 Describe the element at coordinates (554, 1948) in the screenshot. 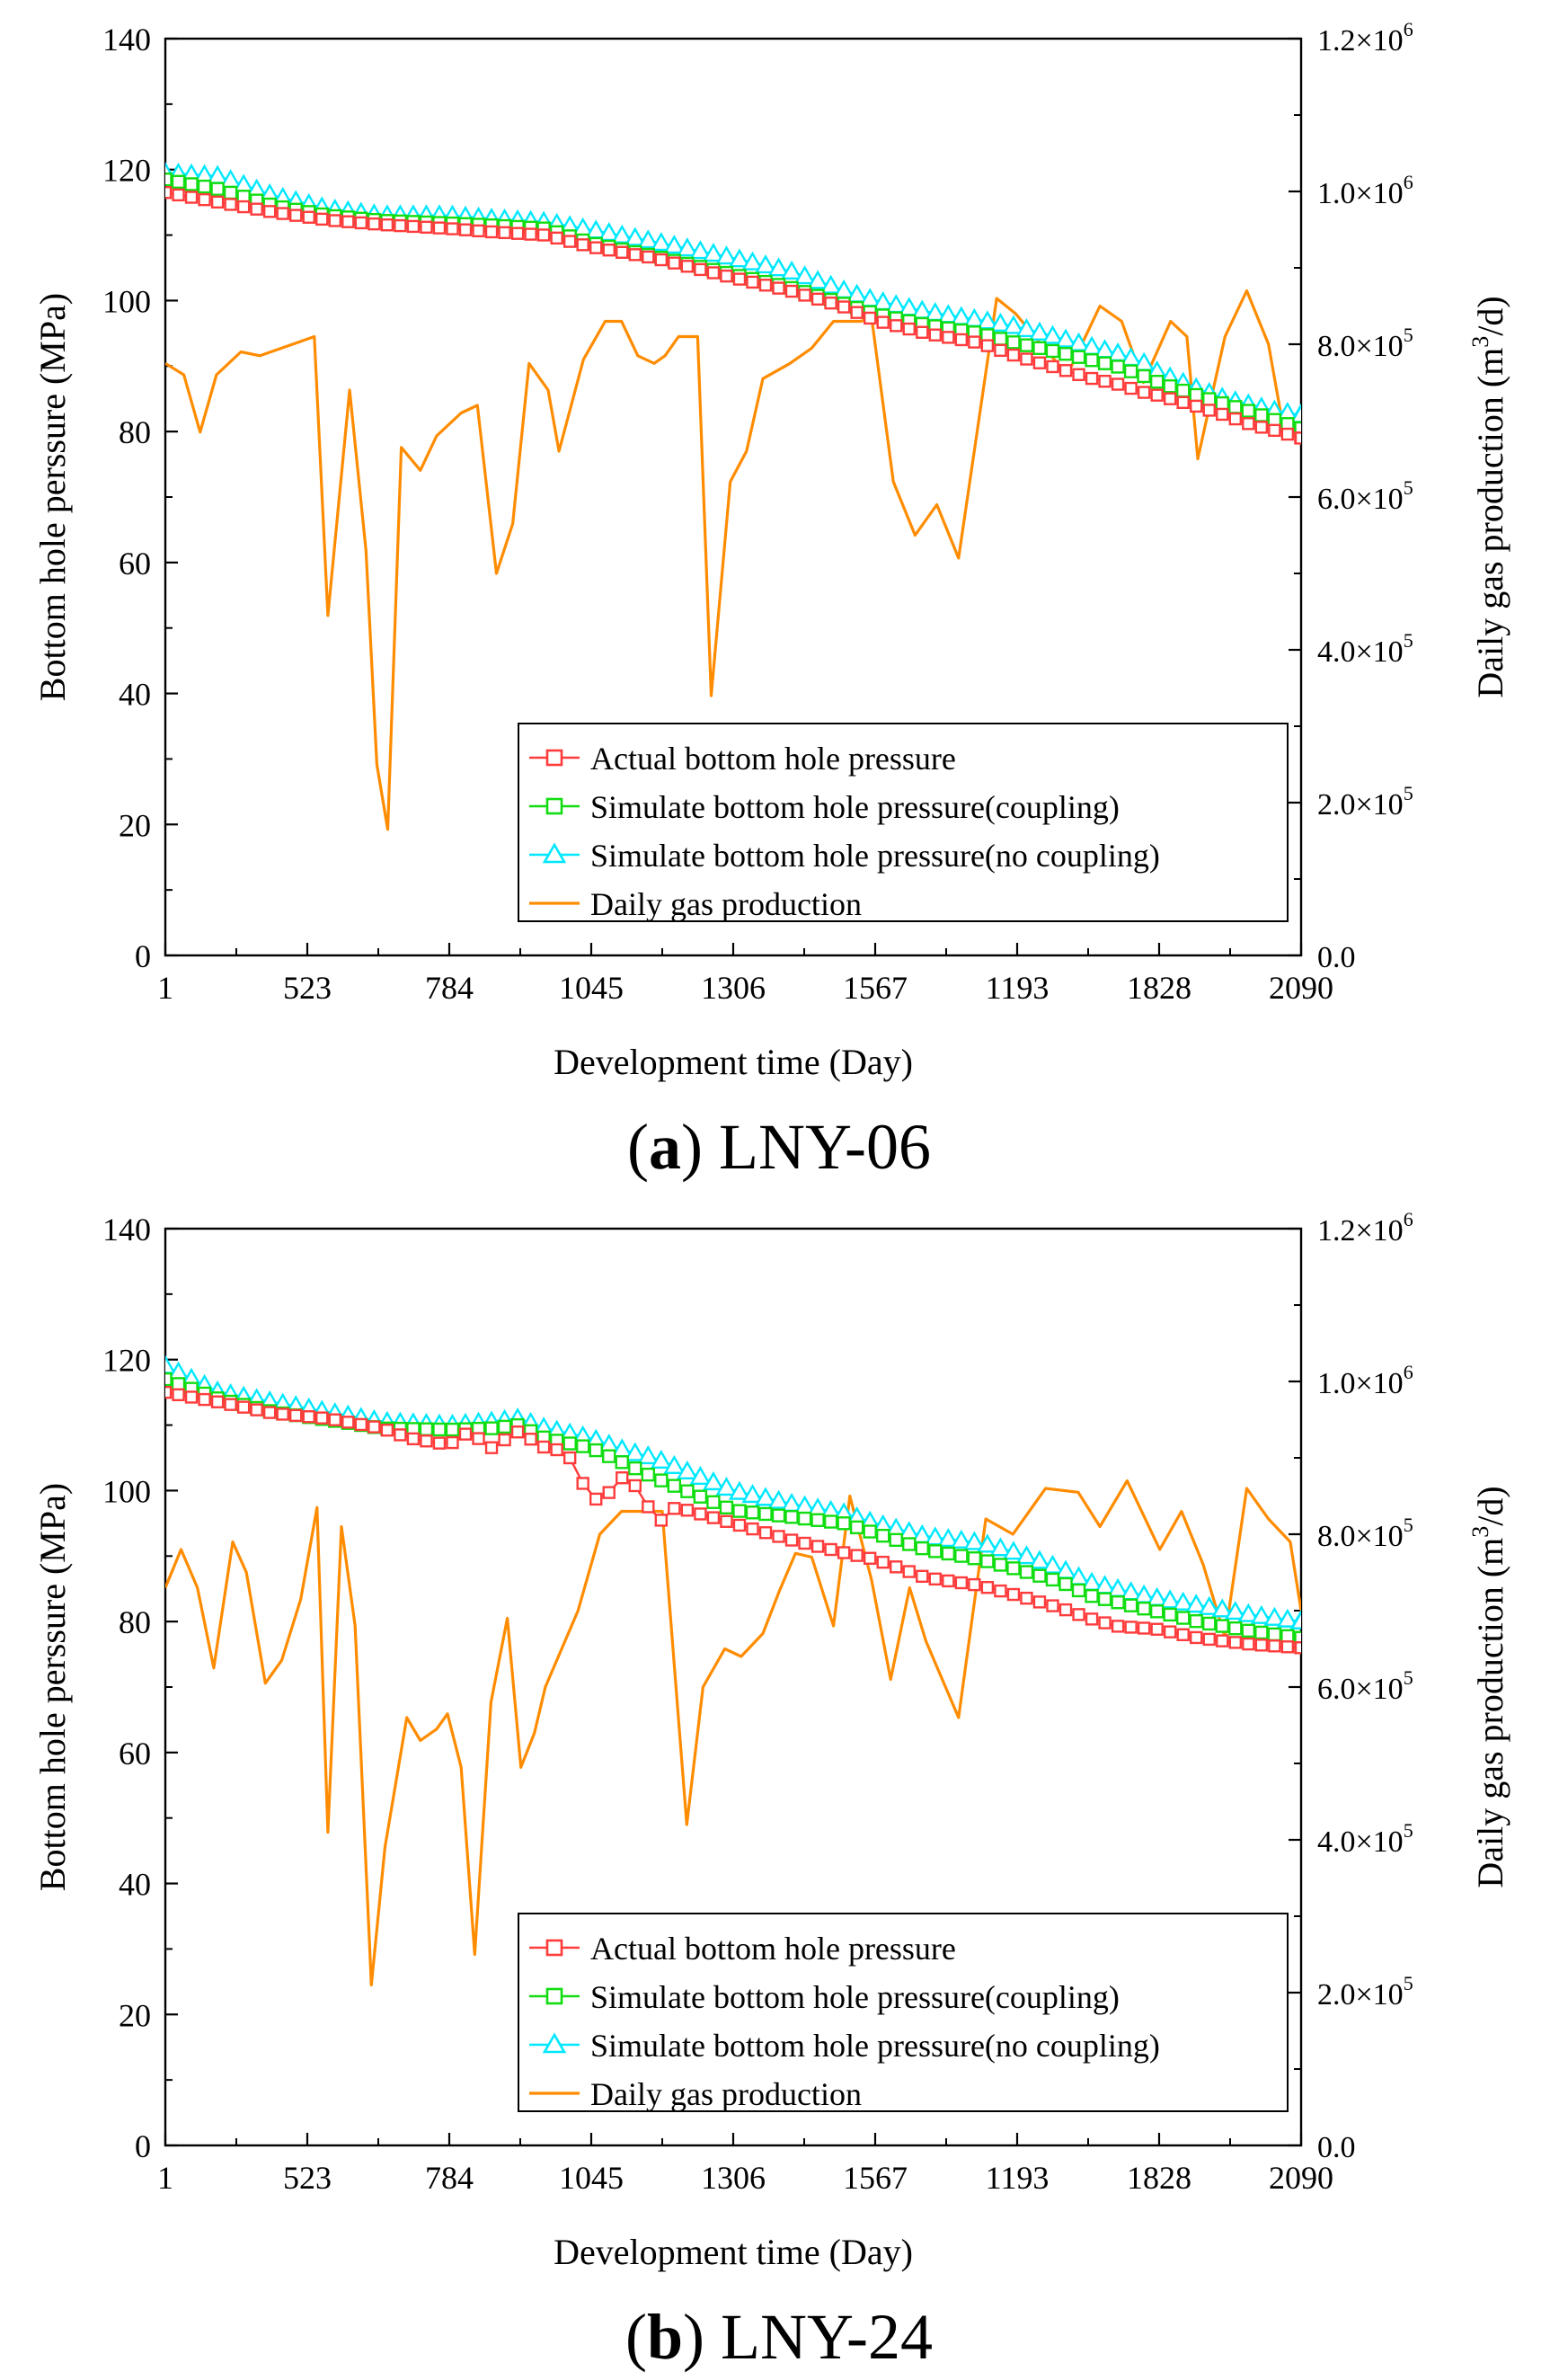

I see `legend-marker-actual` at that location.